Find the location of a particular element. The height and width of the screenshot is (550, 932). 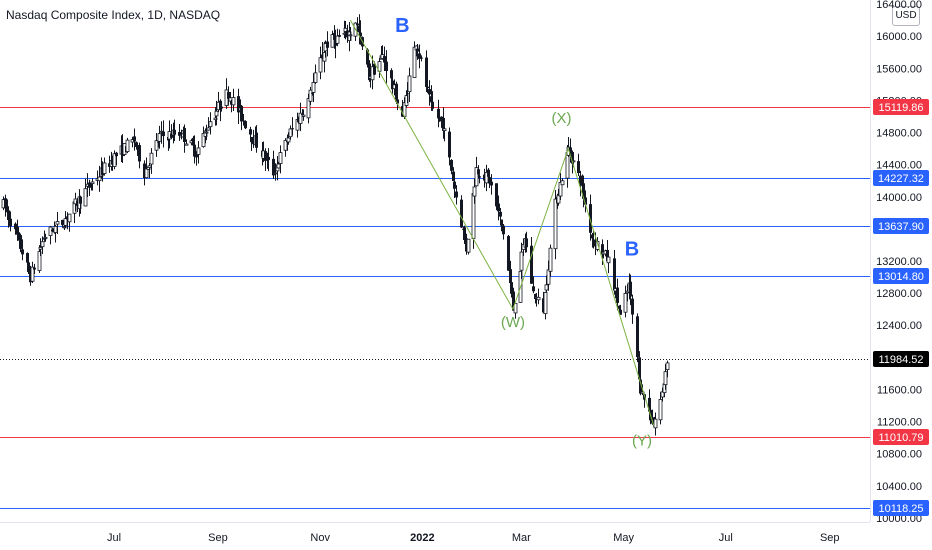

y-tick-label: 12400.00 is located at coordinates (899, 326).